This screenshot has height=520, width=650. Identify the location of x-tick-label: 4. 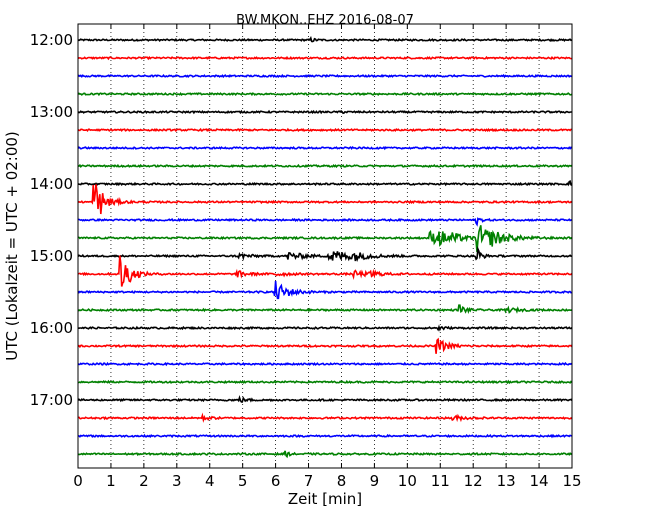
(210, 481).